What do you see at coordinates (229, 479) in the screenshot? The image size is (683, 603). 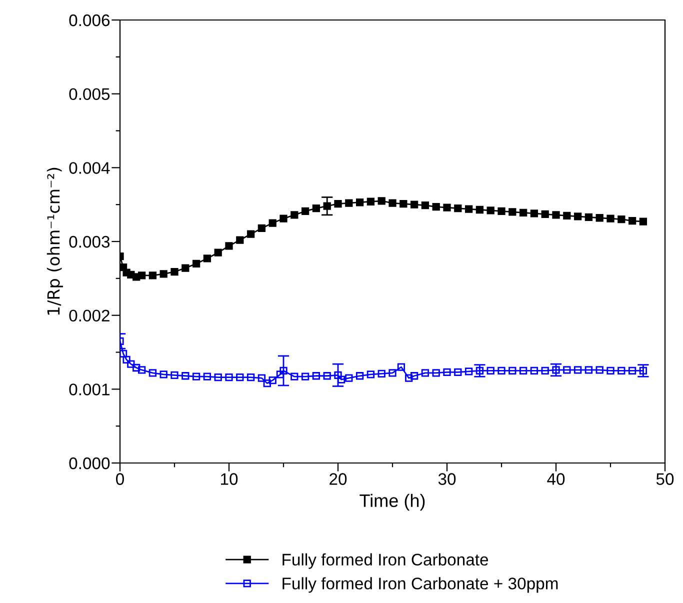 I see `x-tick-label: 10` at bounding box center [229, 479].